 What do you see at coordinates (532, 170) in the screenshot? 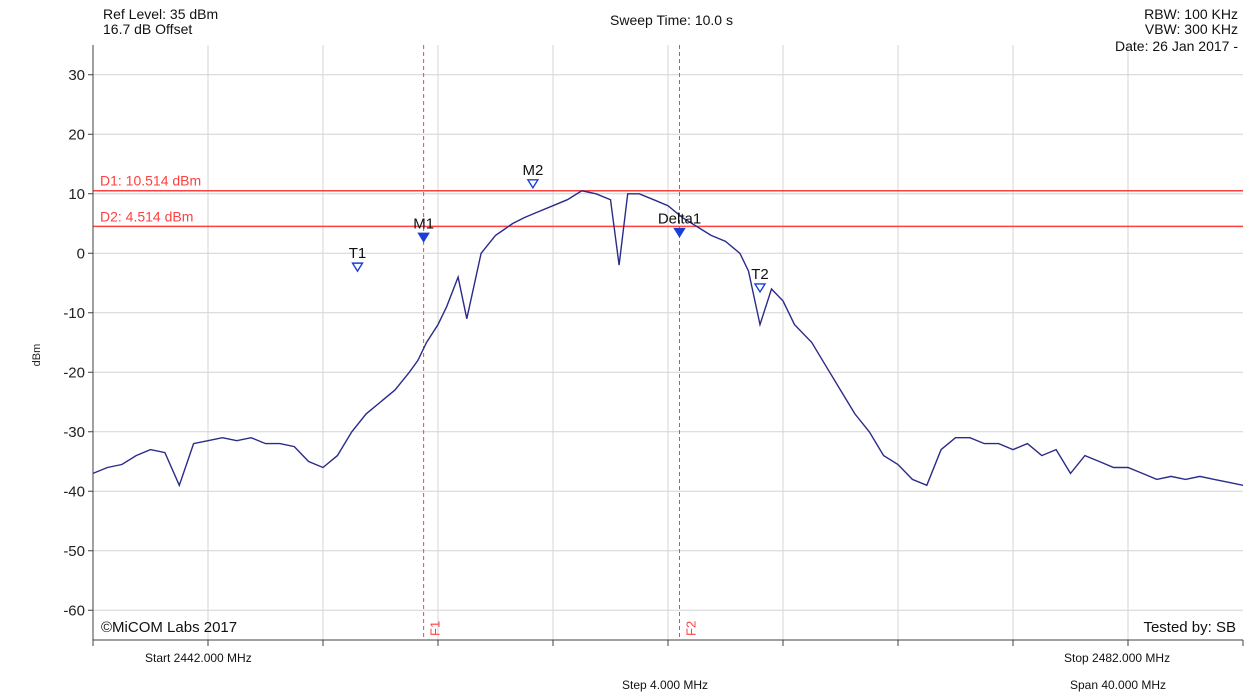
I see `marker-label: M2` at bounding box center [532, 170].